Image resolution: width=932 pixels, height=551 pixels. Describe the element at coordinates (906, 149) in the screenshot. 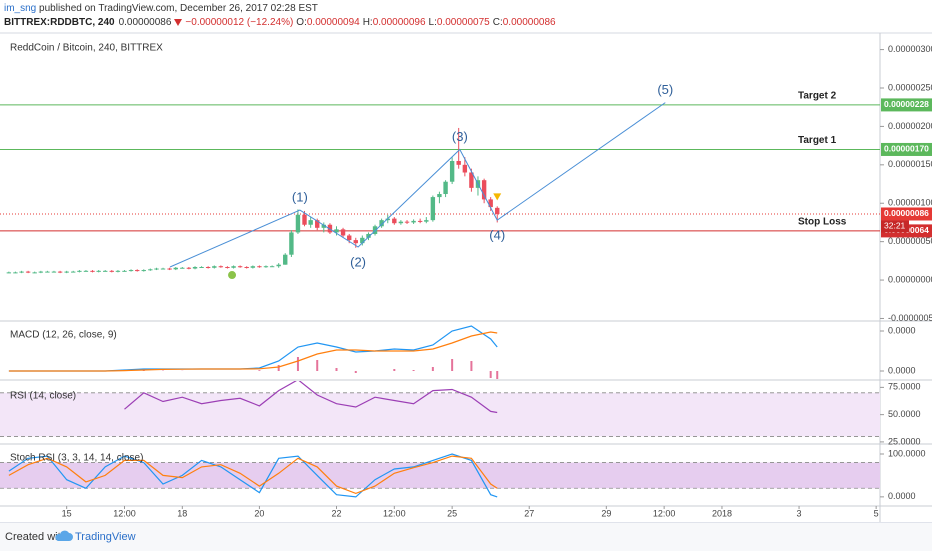

I see `price-badge-label: 0.00000170` at that location.